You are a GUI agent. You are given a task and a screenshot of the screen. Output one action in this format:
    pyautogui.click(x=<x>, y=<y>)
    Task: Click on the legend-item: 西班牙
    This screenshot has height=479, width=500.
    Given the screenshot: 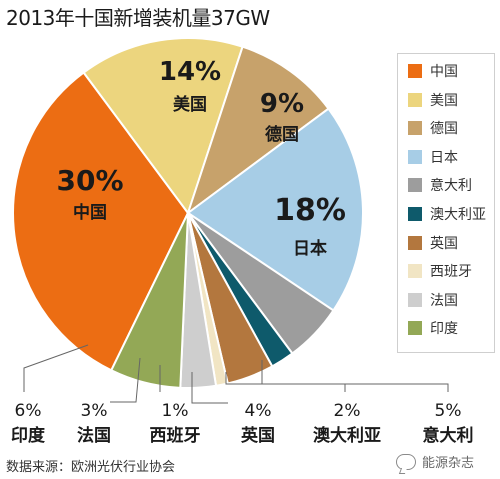 What is the action you would take?
    pyautogui.click(x=440, y=271)
    